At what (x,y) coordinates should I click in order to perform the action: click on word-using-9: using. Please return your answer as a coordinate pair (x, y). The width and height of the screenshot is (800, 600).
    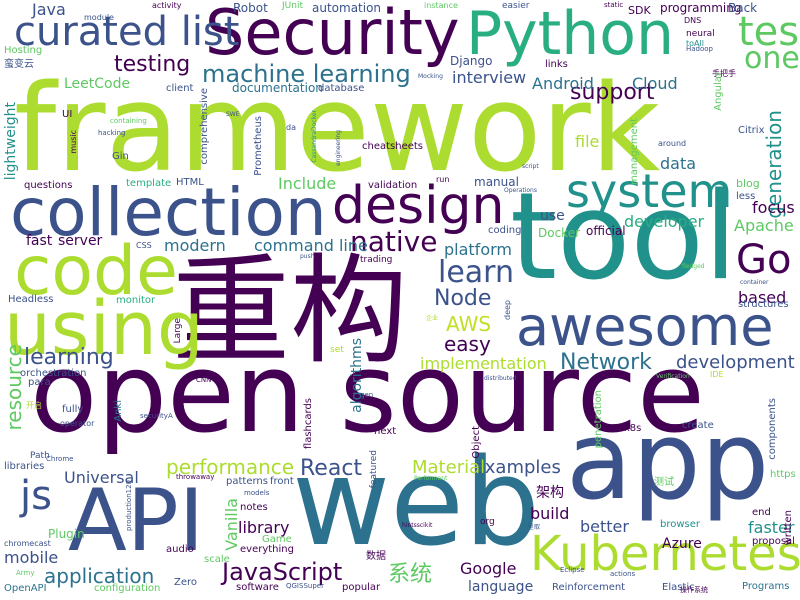
    Looking at the image, I should click on (104, 329).